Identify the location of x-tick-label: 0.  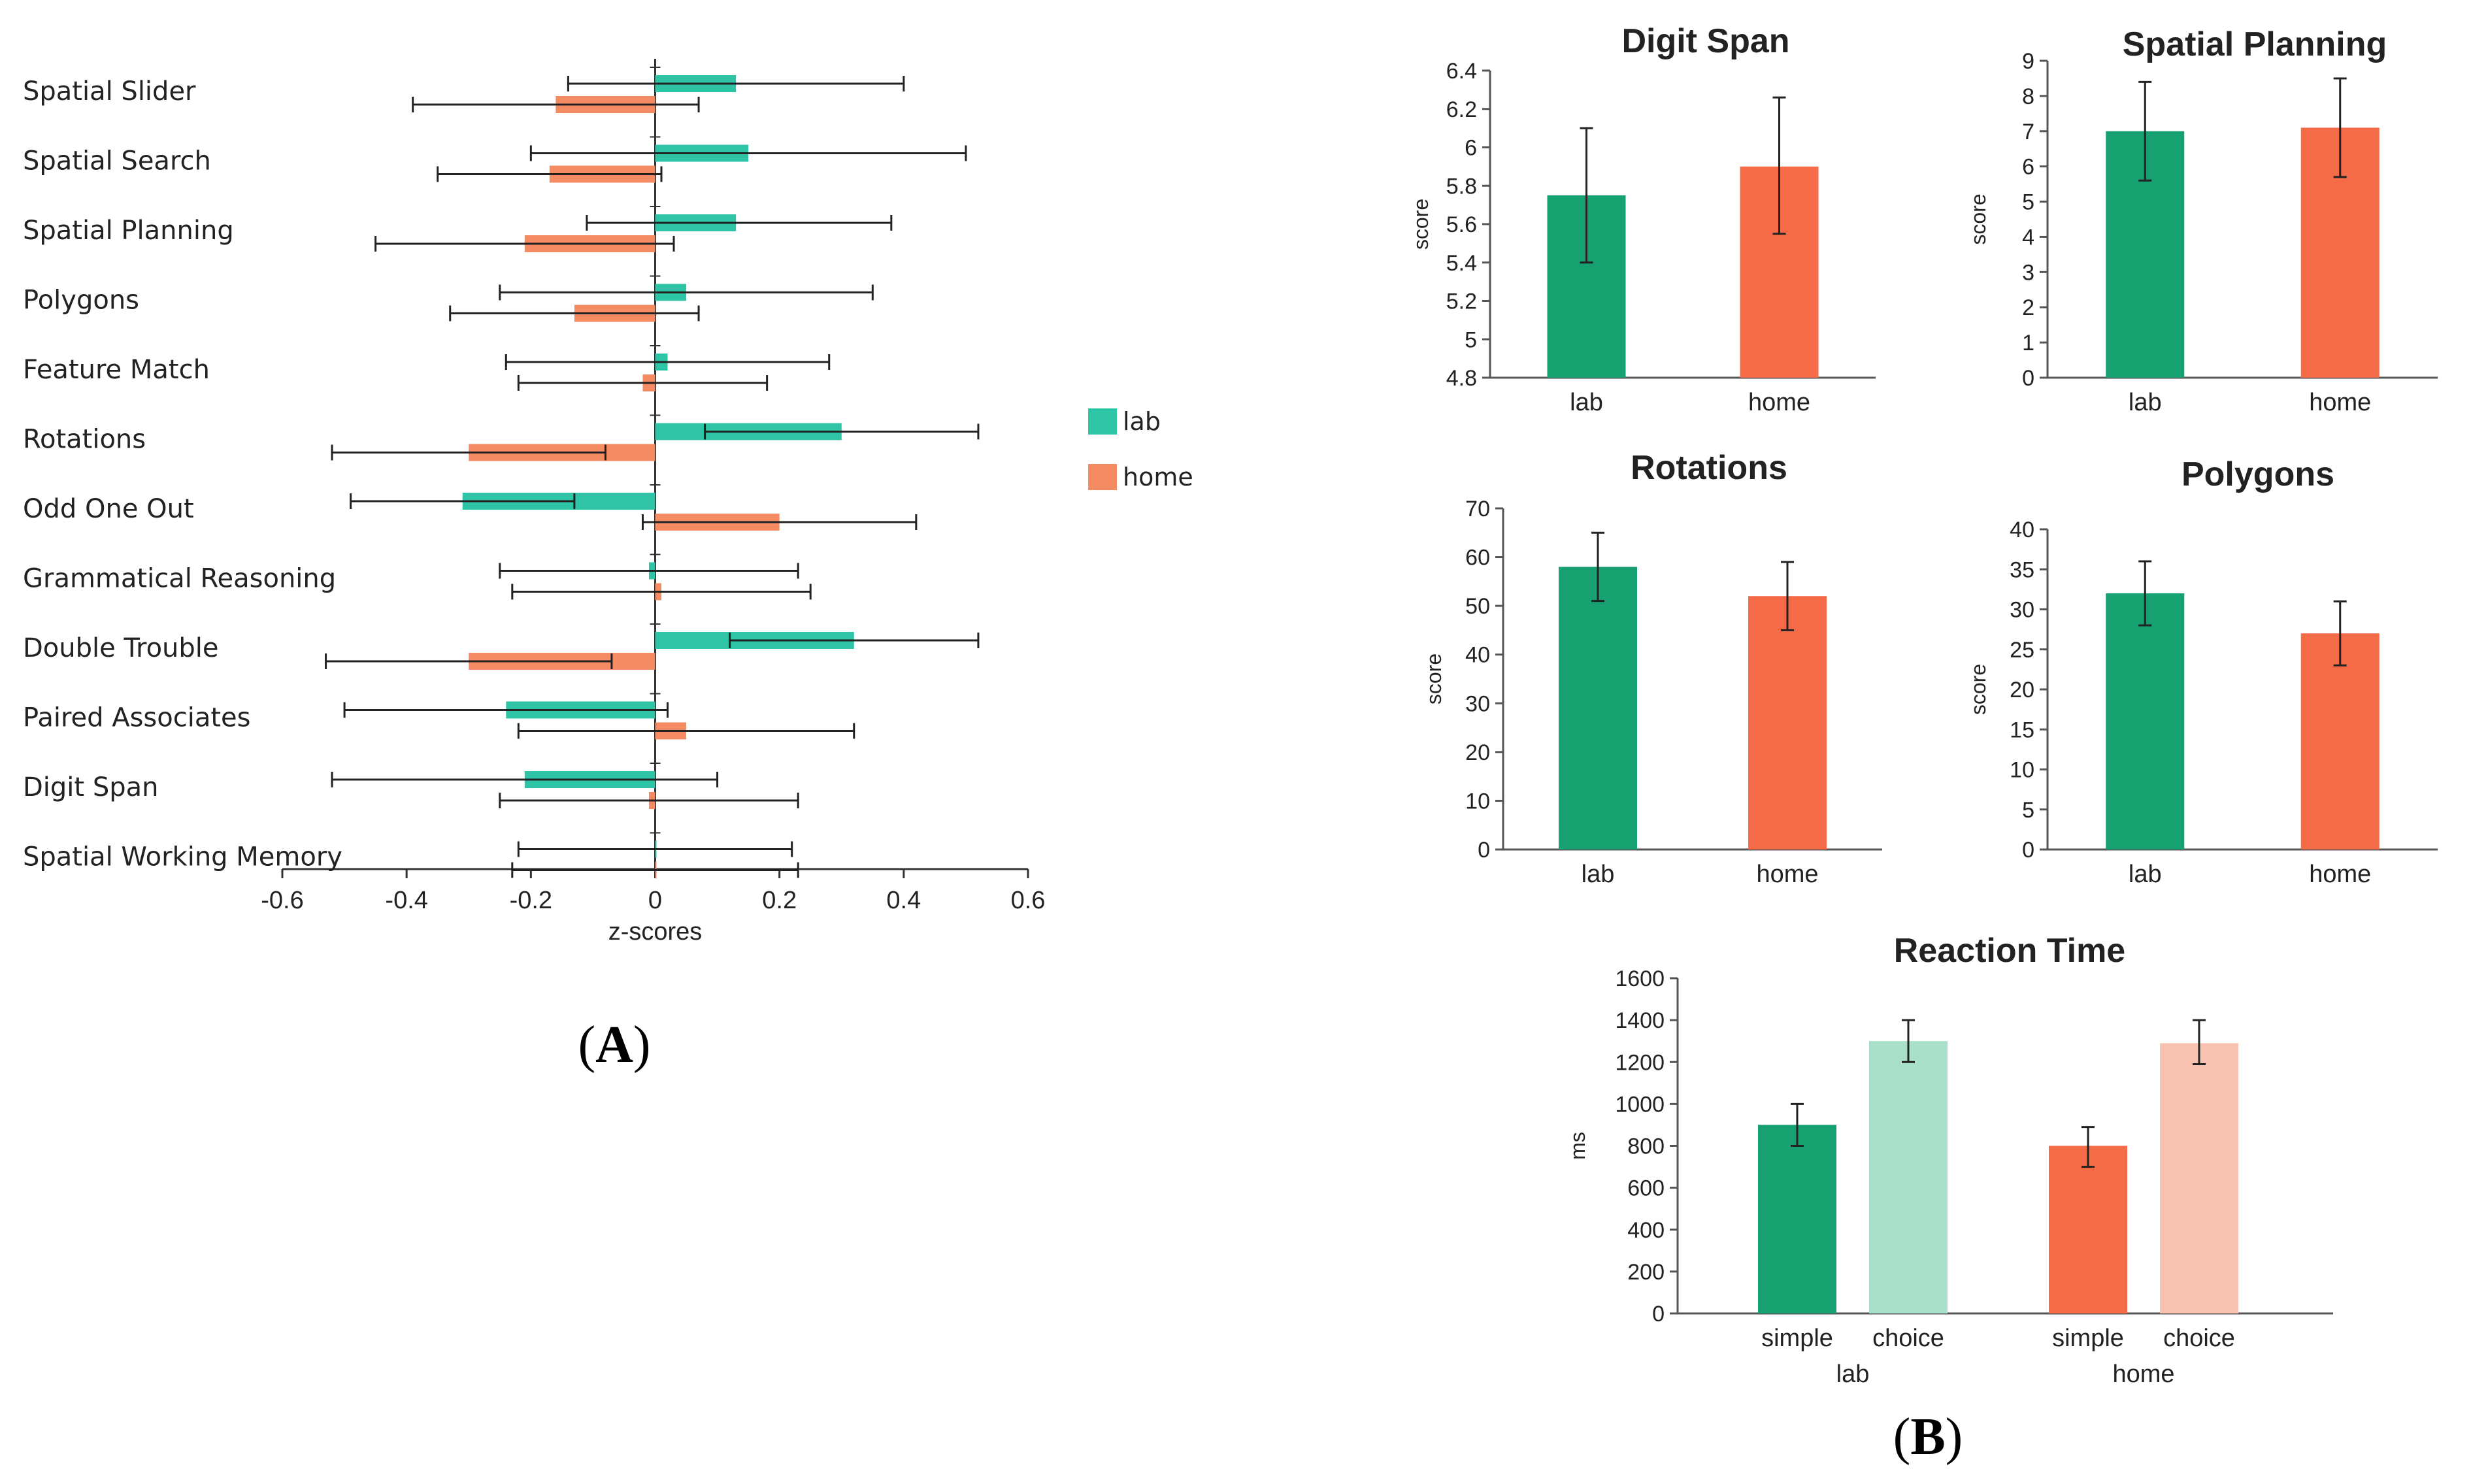
(655, 900).